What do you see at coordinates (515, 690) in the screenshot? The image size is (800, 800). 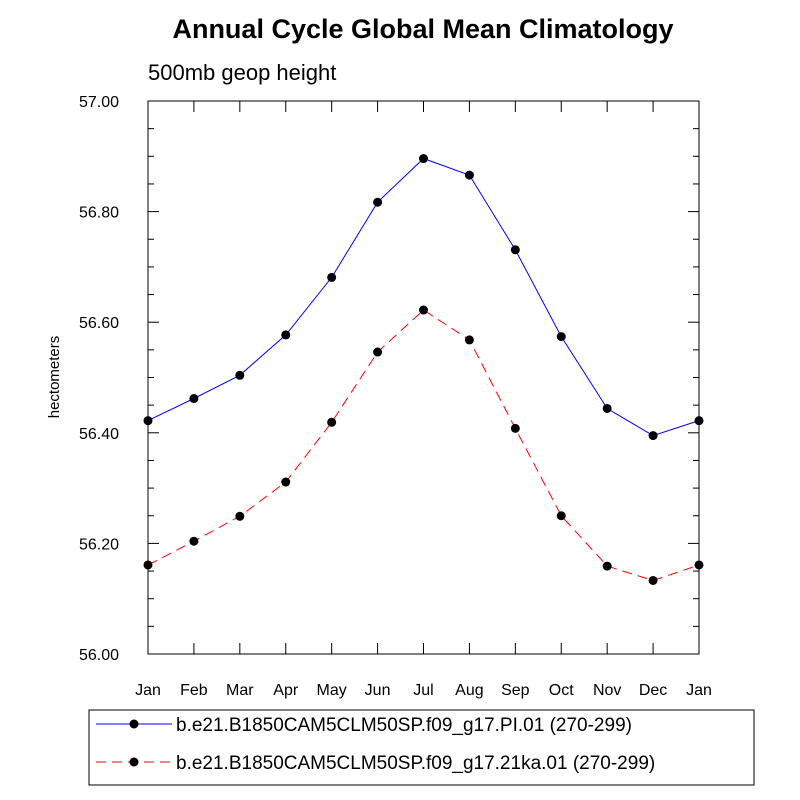 I see `x-tick-label: Sep` at bounding box center [515, 690].